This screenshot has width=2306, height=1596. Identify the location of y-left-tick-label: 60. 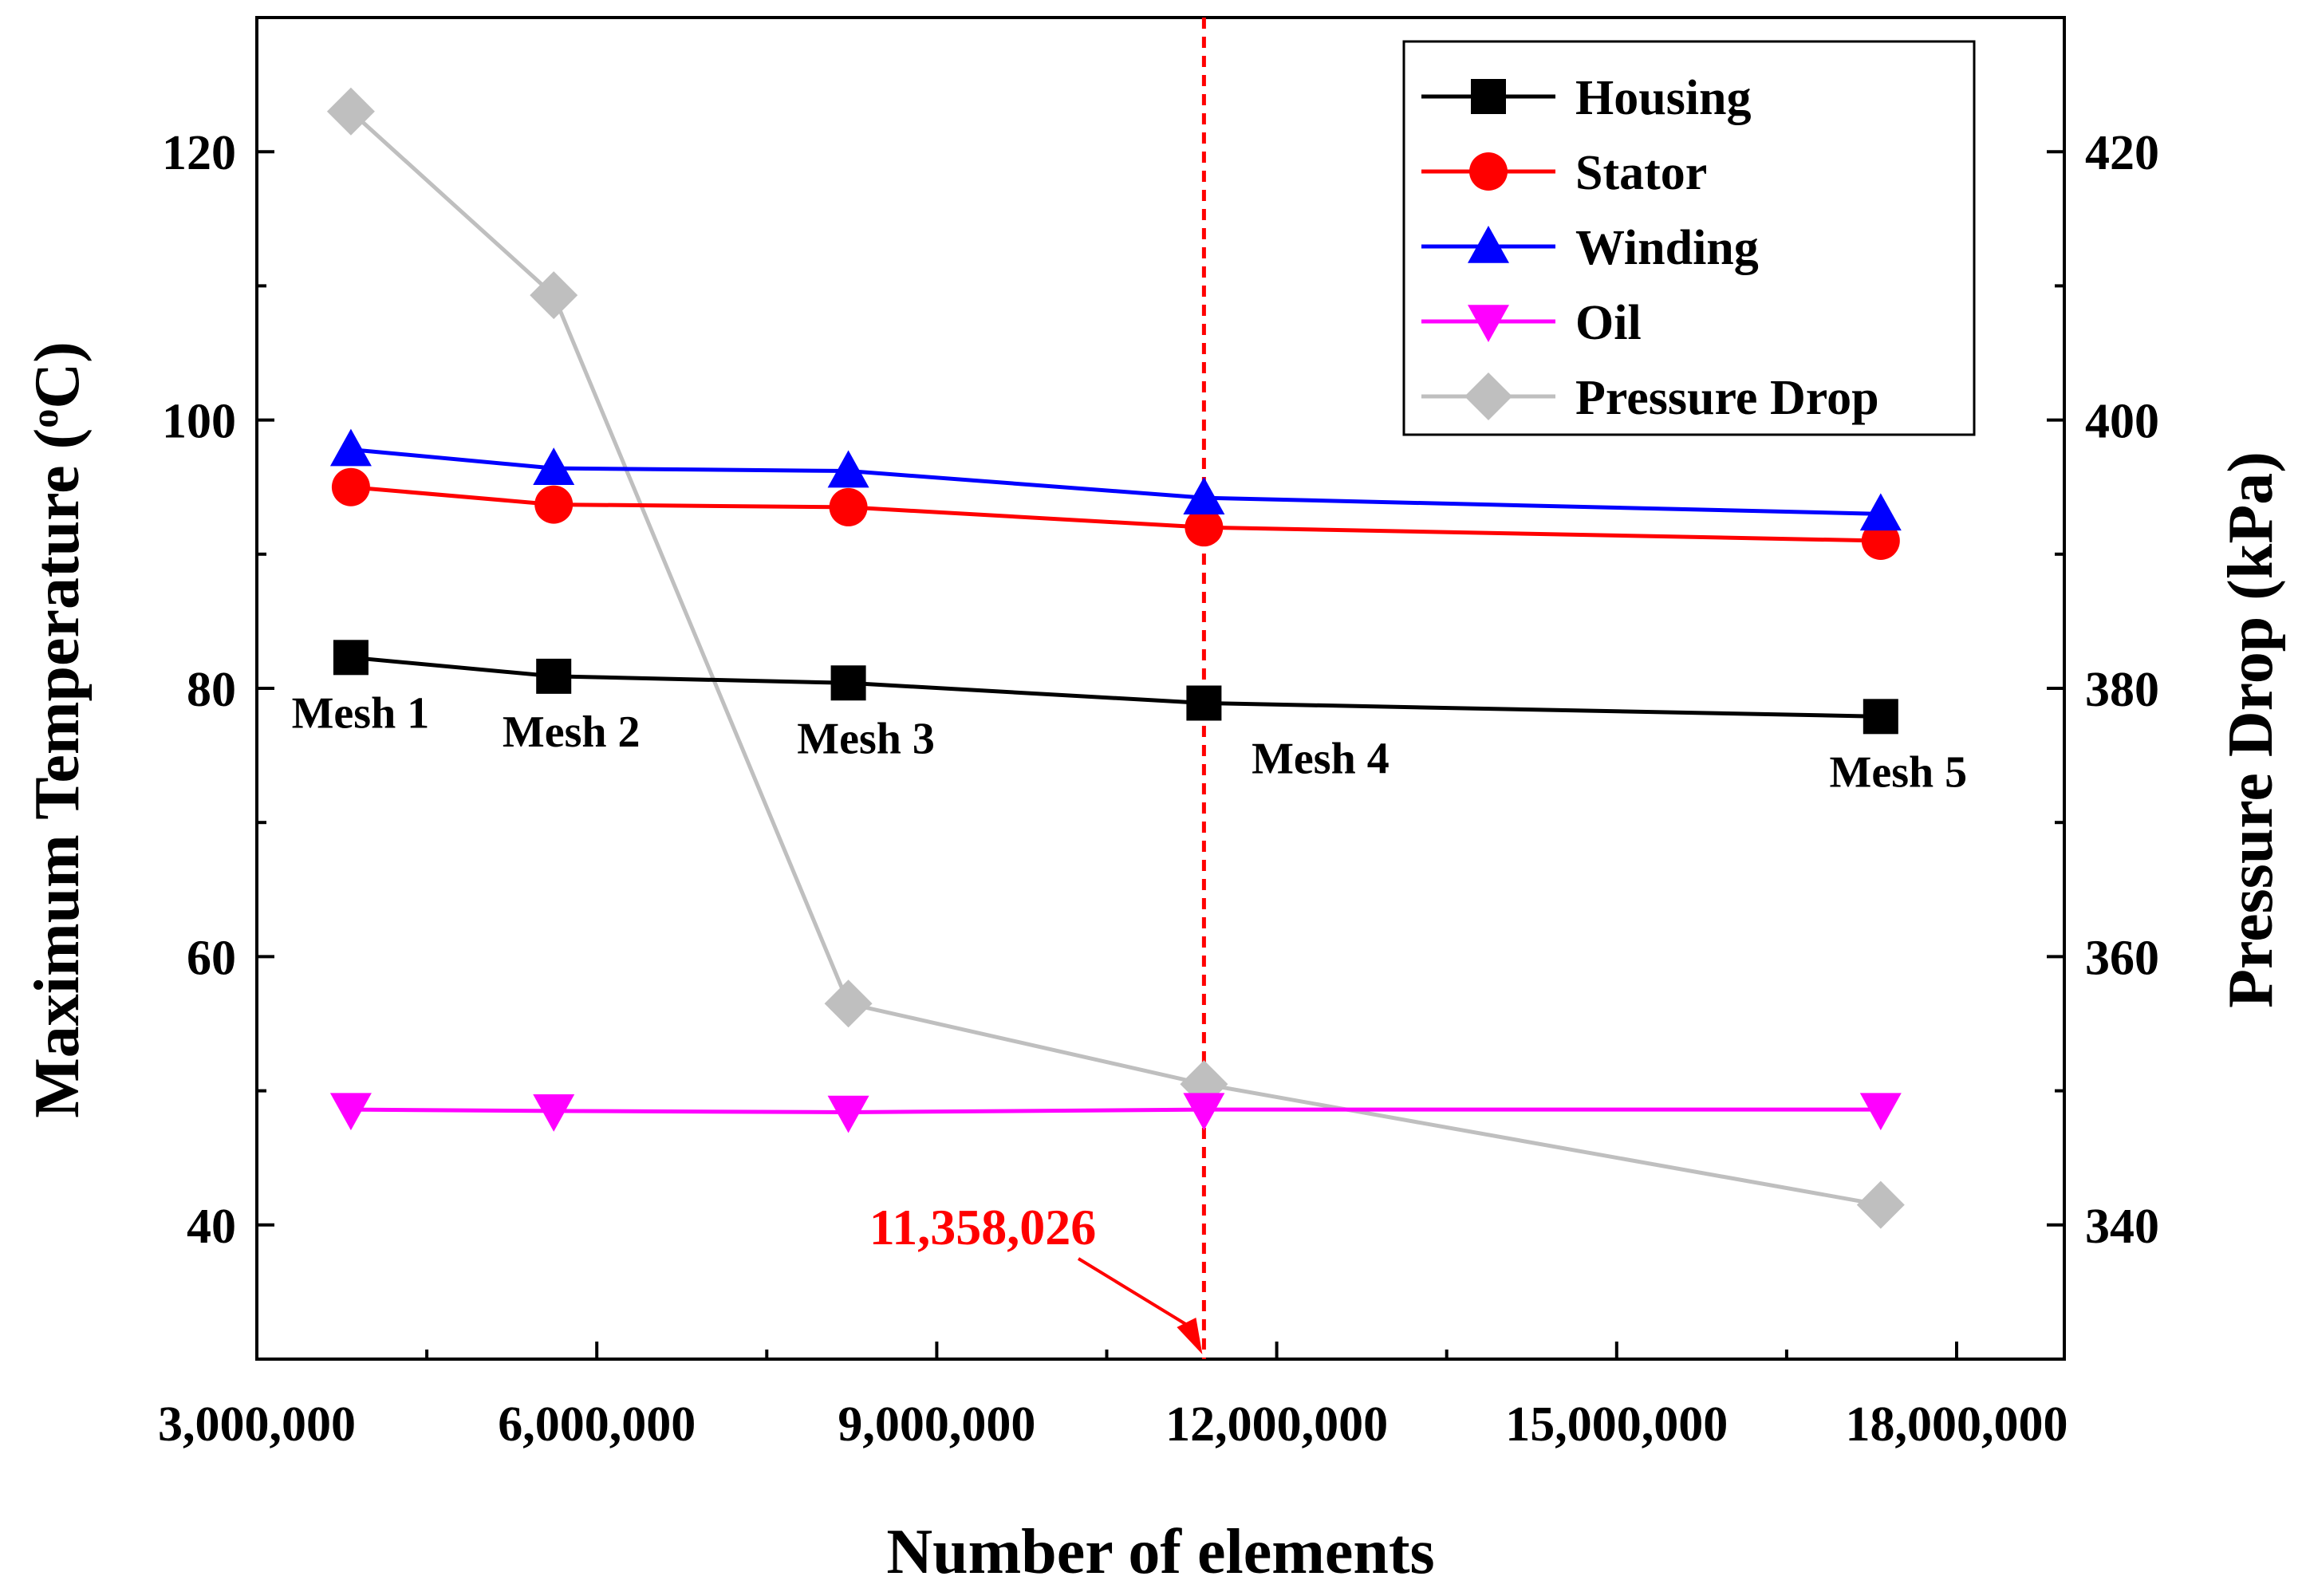
(211, 958).